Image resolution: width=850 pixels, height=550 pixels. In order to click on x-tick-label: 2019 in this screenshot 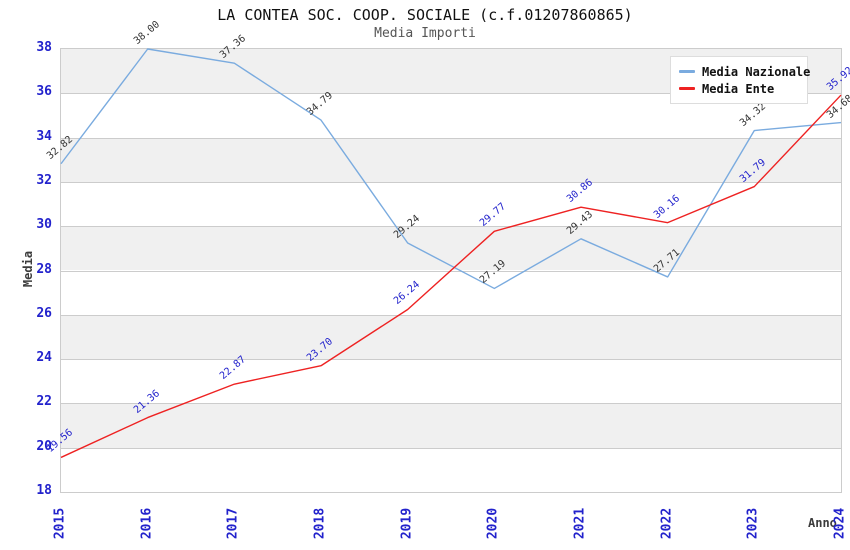, I will do `click(407, 523)`.